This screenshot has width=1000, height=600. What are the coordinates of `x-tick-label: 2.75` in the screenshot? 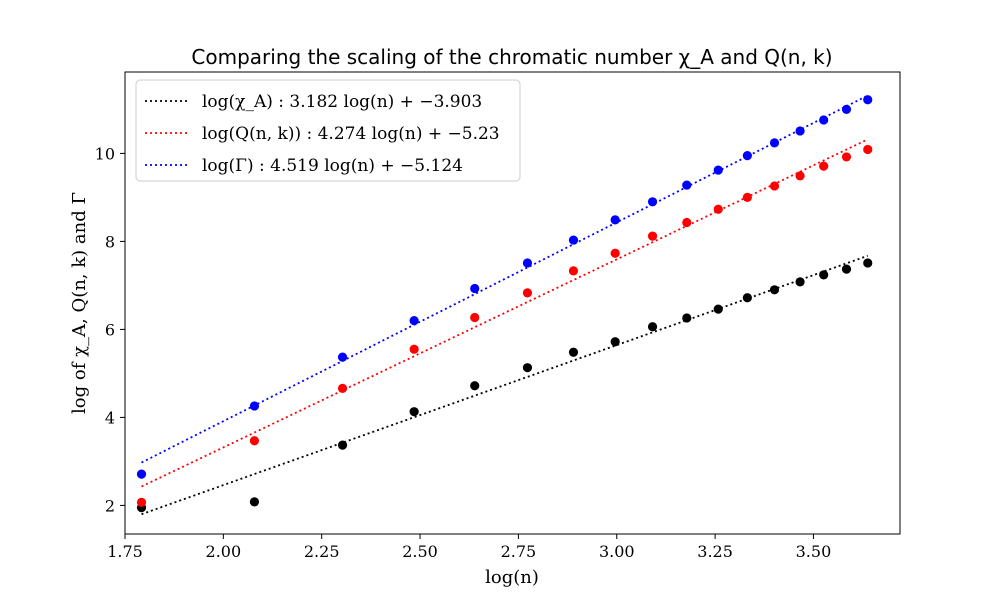 It's located at (519, 551).